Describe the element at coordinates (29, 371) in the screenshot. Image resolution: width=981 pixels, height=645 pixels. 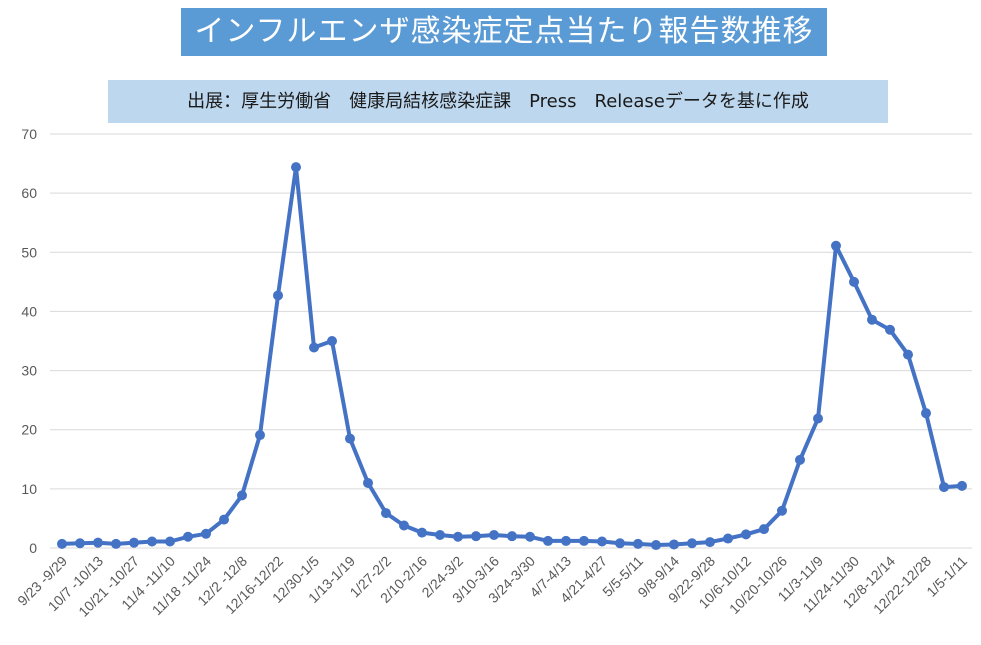
I see `y-tick-label: 30` at that location.